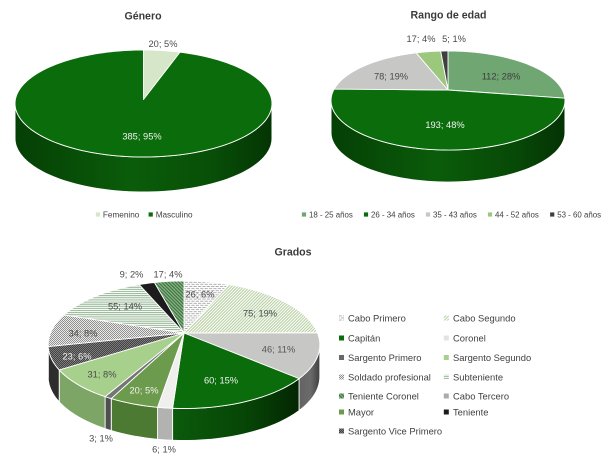  What do you see at coordinates (389, 376) in the screenshot?
I see `svg-text: Soldado profesional` at bounding box center [389, 376].